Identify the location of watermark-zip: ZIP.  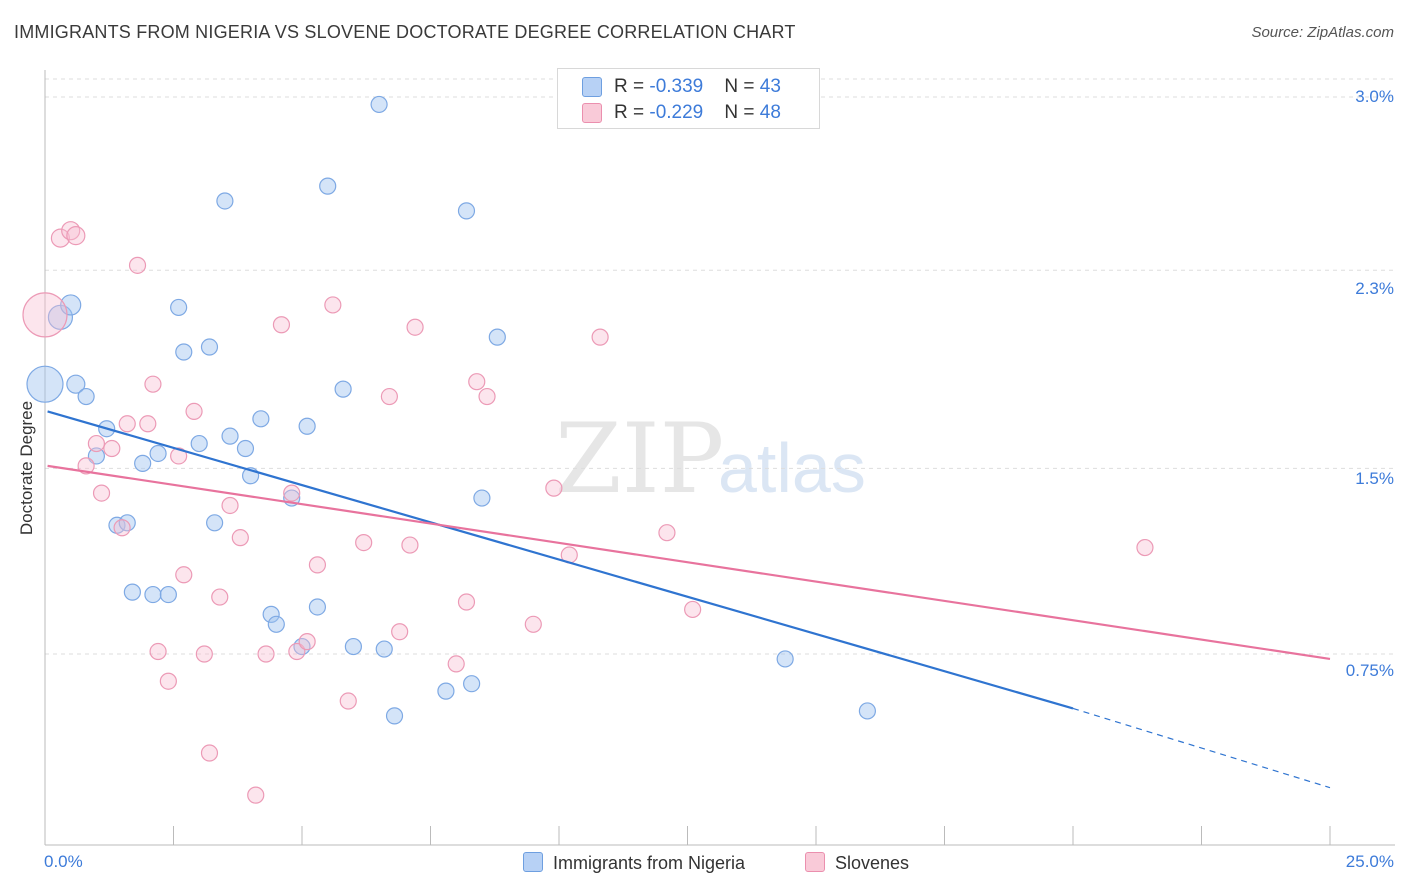
(639, 459).